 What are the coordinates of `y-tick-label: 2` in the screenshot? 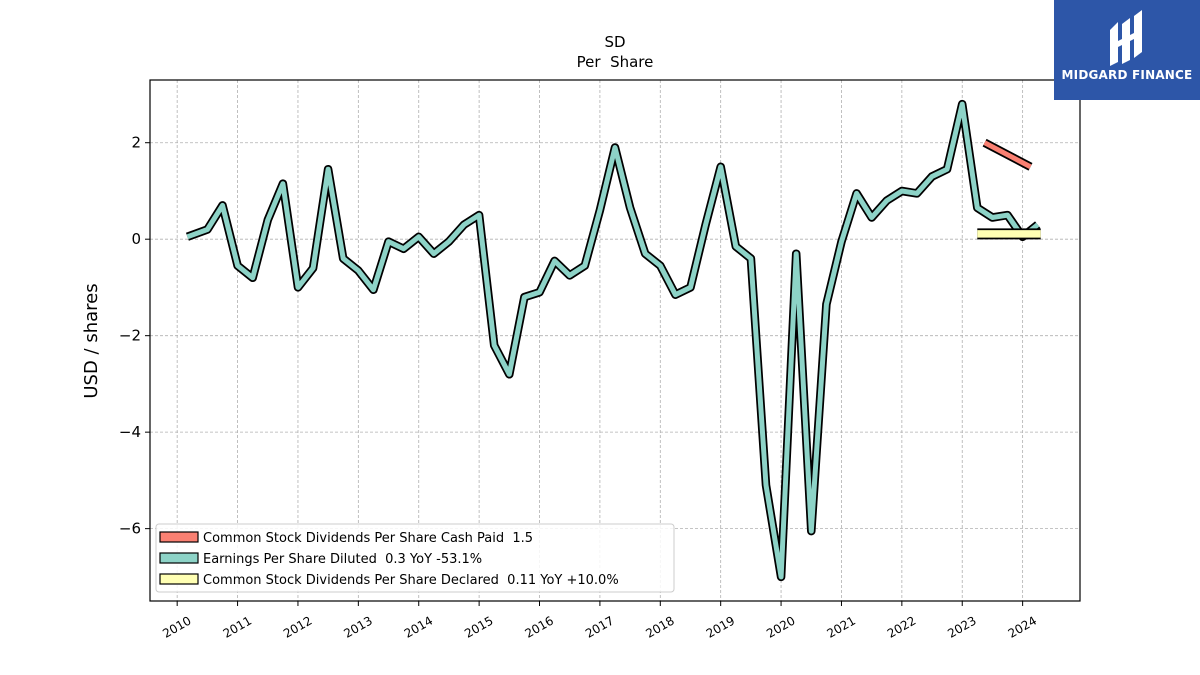 It's located at (136, 143).